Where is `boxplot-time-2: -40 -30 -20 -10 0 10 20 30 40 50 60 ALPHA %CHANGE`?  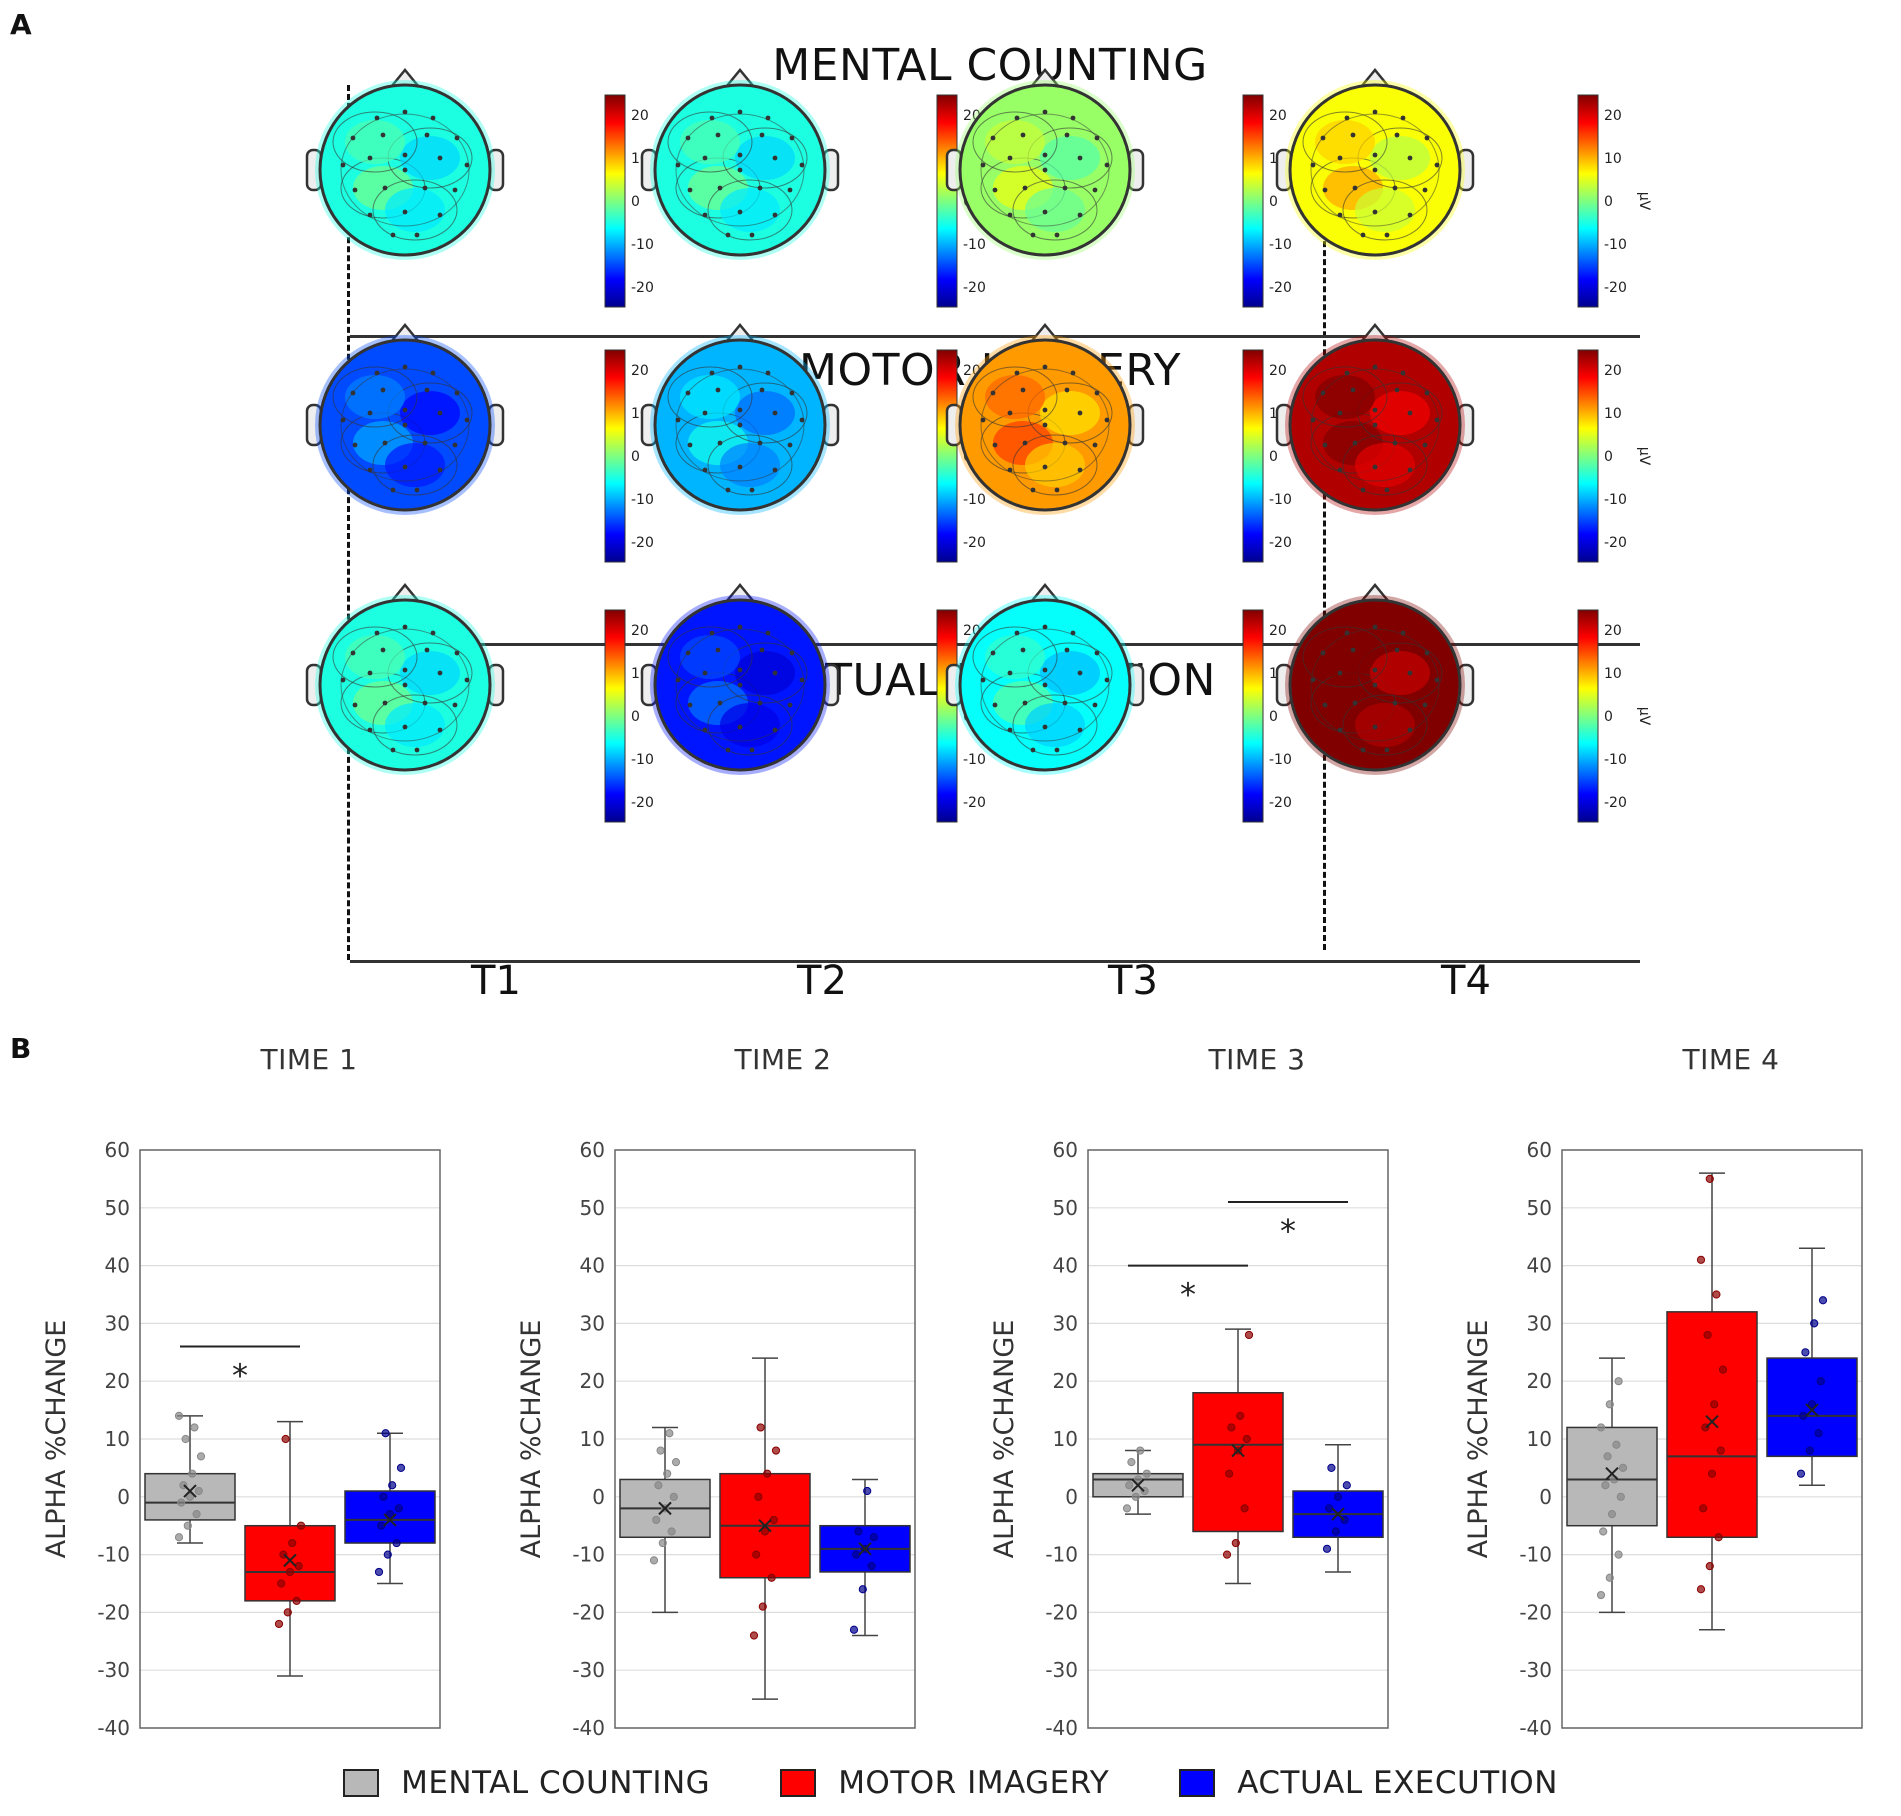
boxplot-time-2: -40 -30 -20 -10 0 10 20 30 40 50 60 ALPHA %CHANGE is located at coordinates (716, 1439).